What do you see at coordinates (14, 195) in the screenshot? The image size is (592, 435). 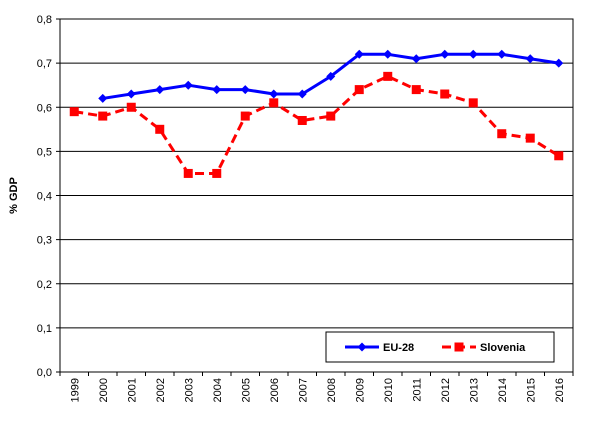 I see `y-axis-title: % GDP` at bounding box center [14, 195].